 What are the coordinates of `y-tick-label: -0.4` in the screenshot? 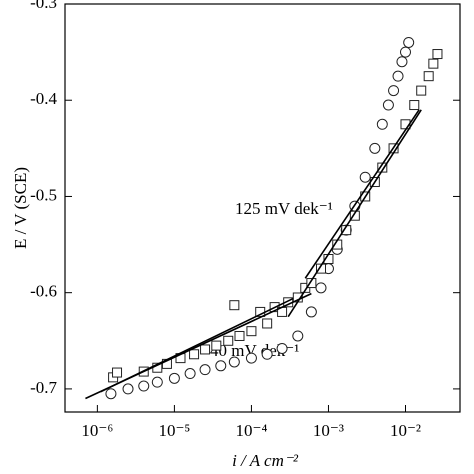 It's located at (43, 98).